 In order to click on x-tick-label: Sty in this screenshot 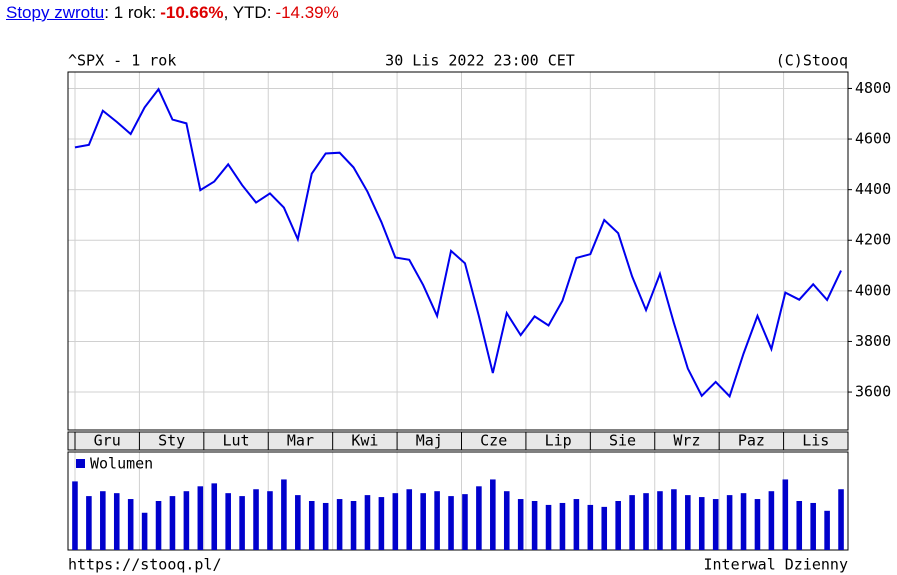, I will do `click(171, 441)`.